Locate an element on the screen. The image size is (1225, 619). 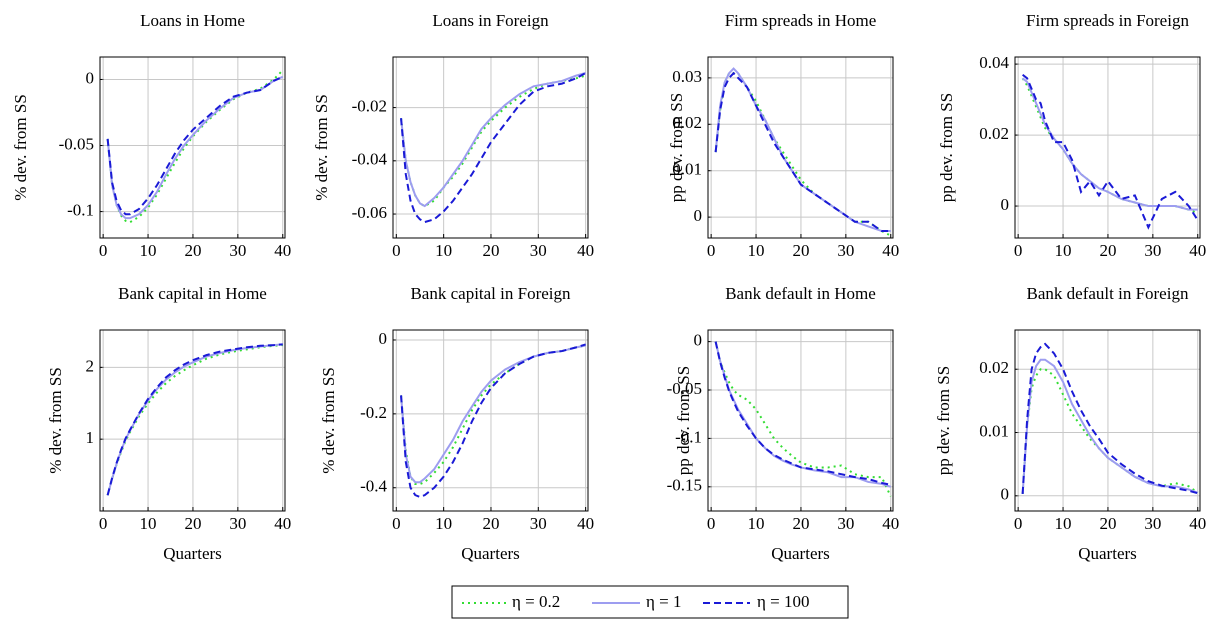
legend-label: η = 1 is located at coordinates (663, 601).